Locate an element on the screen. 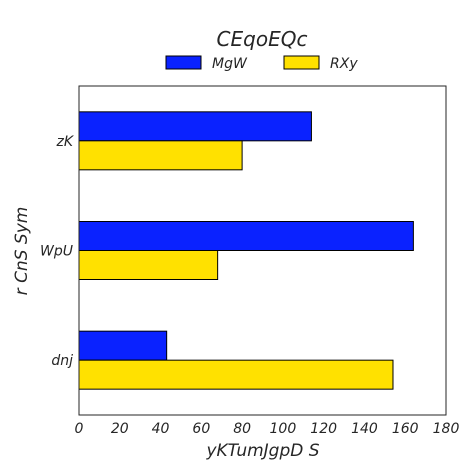 This screenshot has width=474, height=474. chart-title: CEqoEQc is located at coordinates (262, 39).